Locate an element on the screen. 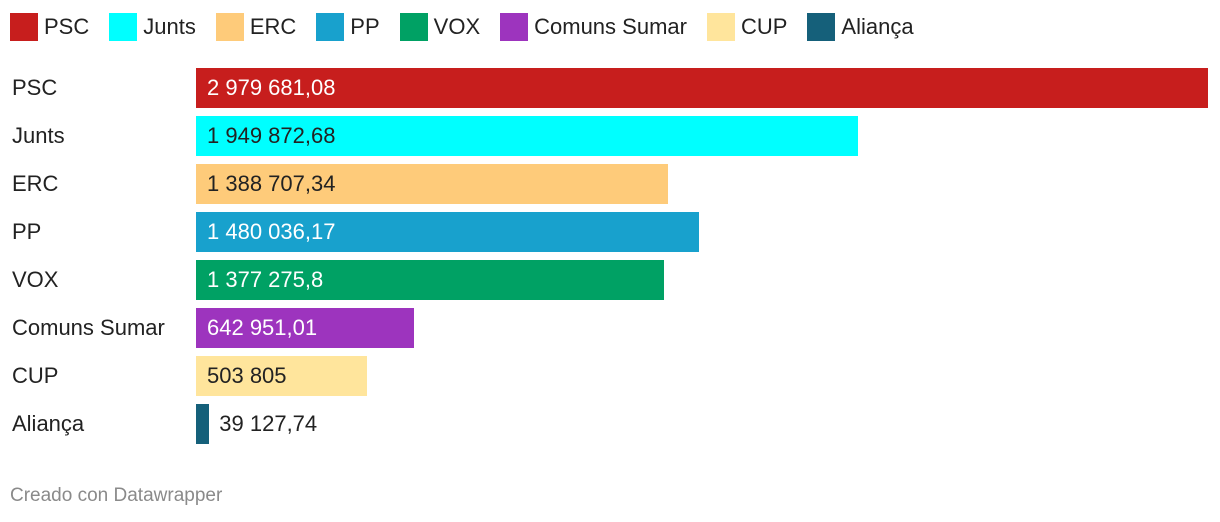 This screenshot has width=1220, height=522. value-label-pp: 1 480 036,17 is located at coordinates (271, 231).